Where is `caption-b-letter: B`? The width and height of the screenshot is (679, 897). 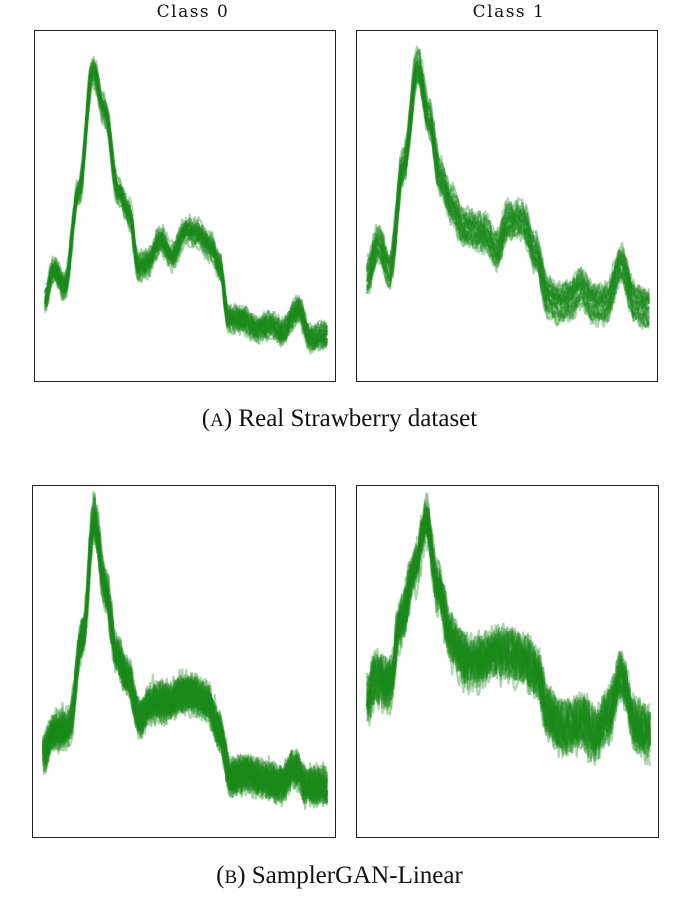 caption-b-letter: B is located at coordinates (231, 877).